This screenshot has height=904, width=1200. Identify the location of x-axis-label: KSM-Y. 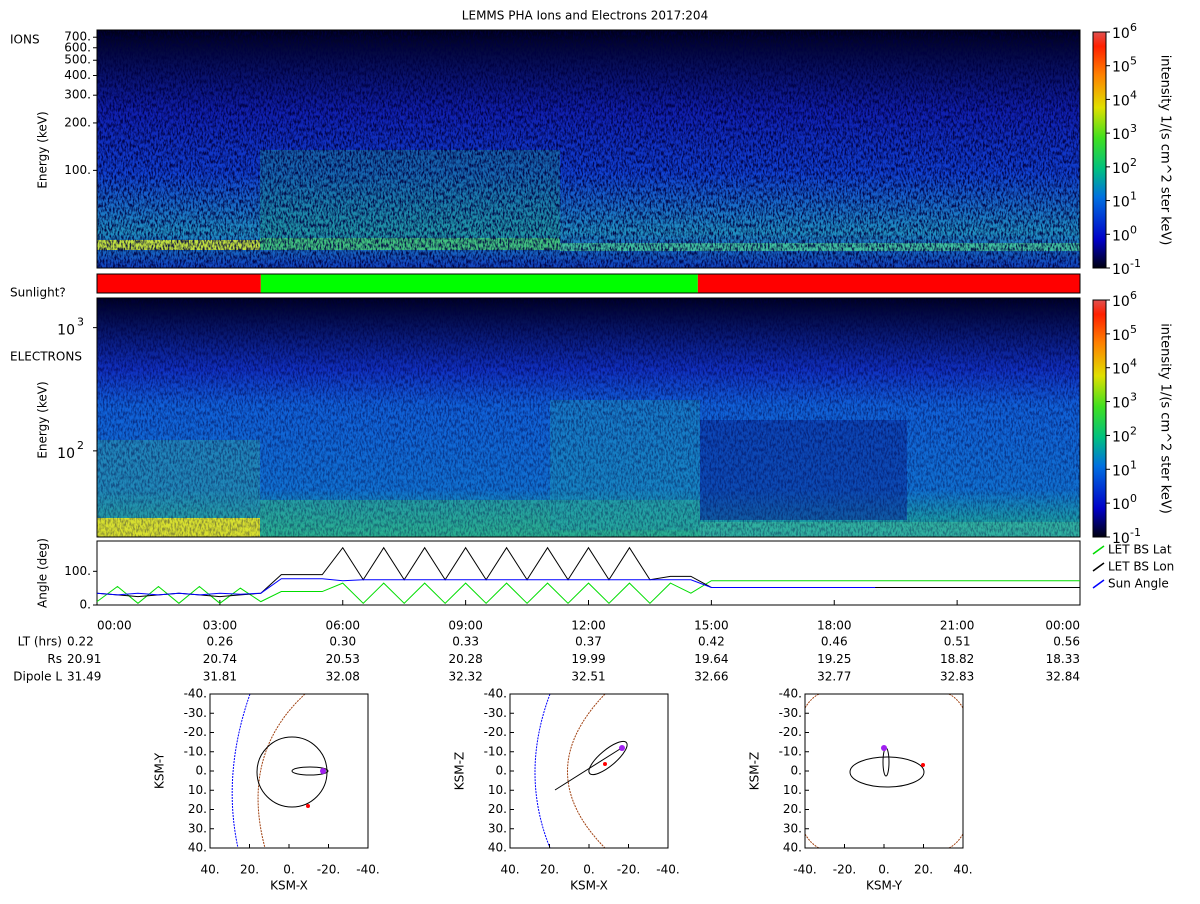
(884, 886).